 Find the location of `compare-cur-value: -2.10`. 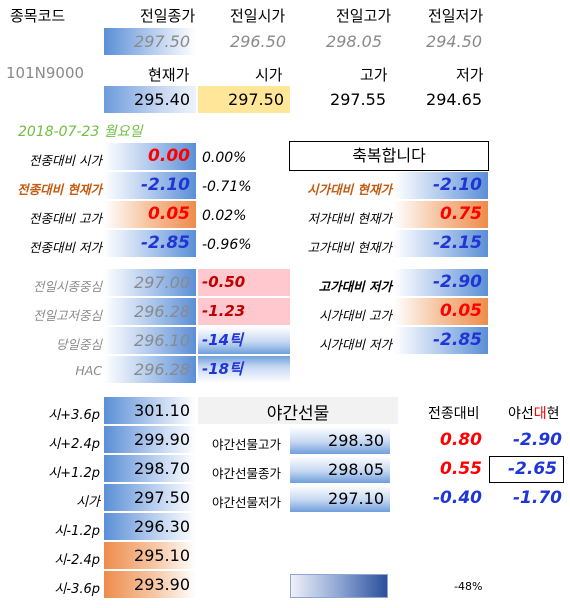

compare-cur-value: -2.10 is located at coordinates (150, 185).